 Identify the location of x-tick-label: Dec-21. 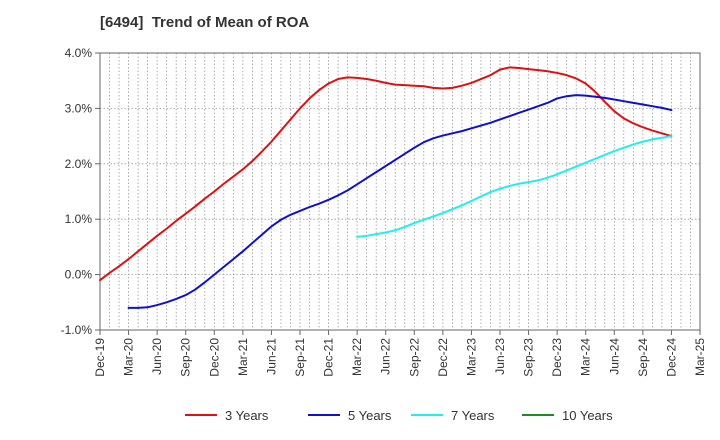
(329, 357).